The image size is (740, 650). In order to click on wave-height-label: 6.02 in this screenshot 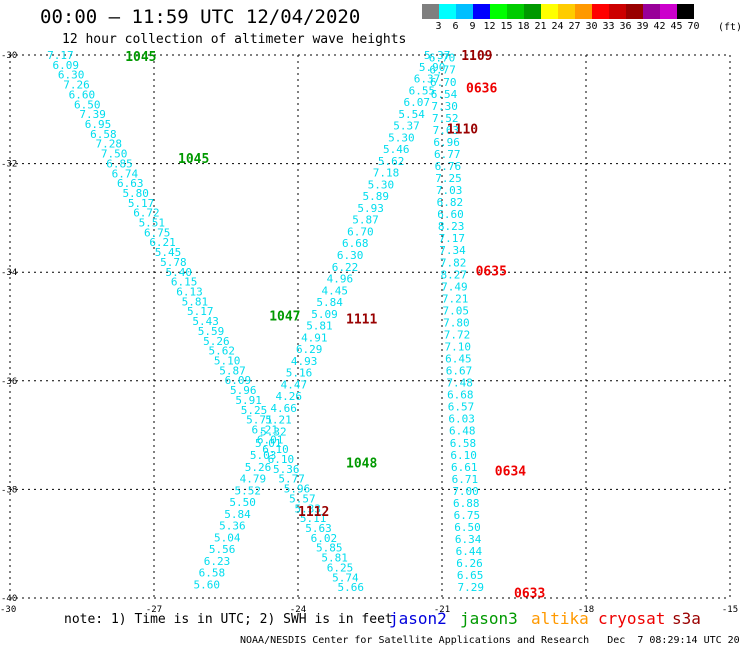, I will do `click(324, 538)`.